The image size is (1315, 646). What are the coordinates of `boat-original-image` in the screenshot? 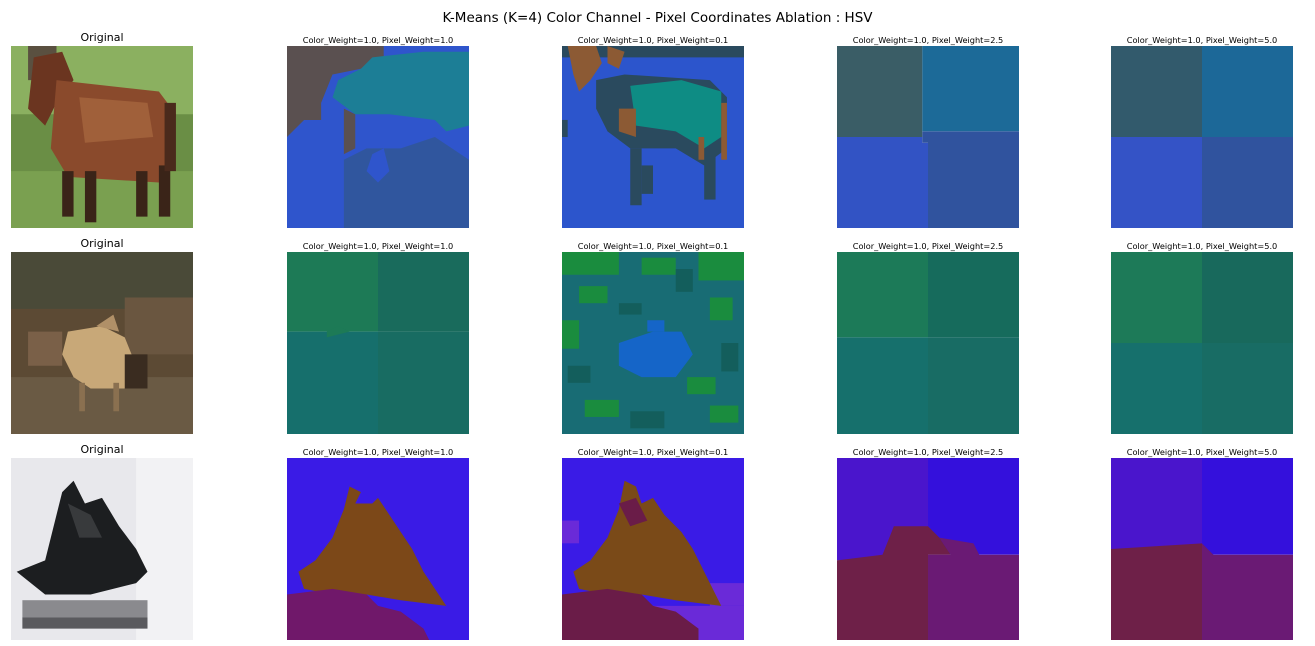 It's located at (102, 549).